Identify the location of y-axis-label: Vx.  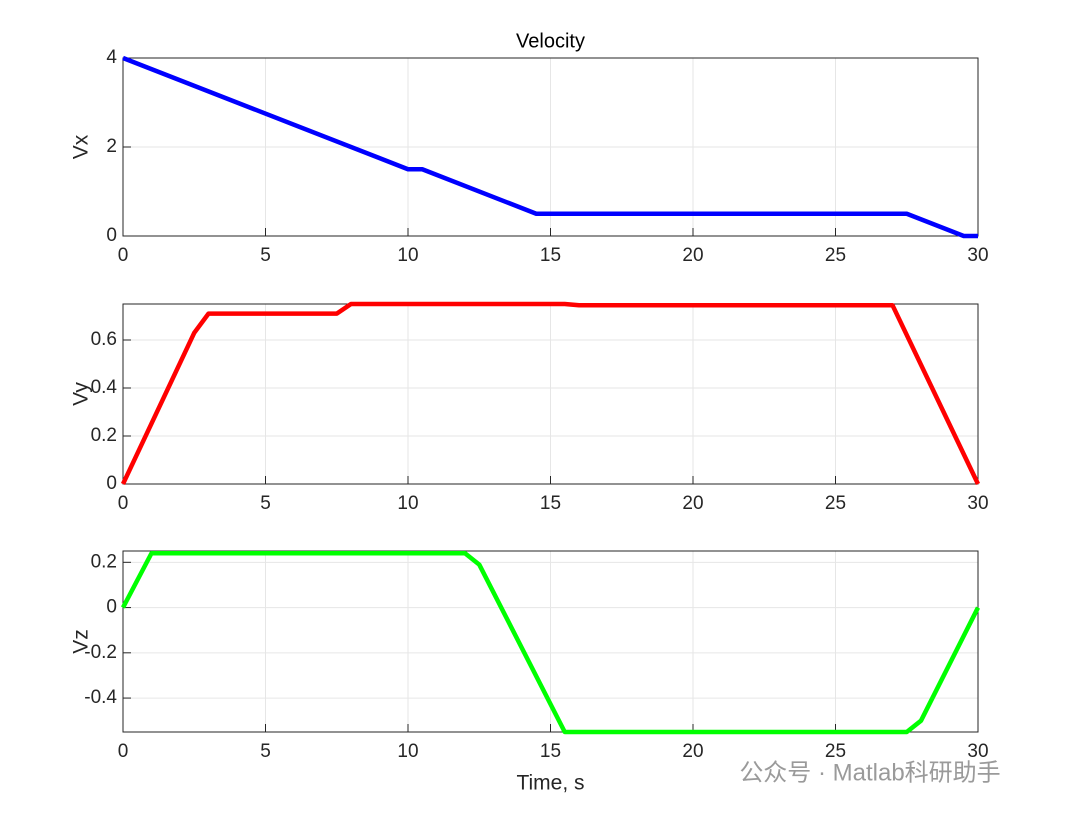
(81, 146).